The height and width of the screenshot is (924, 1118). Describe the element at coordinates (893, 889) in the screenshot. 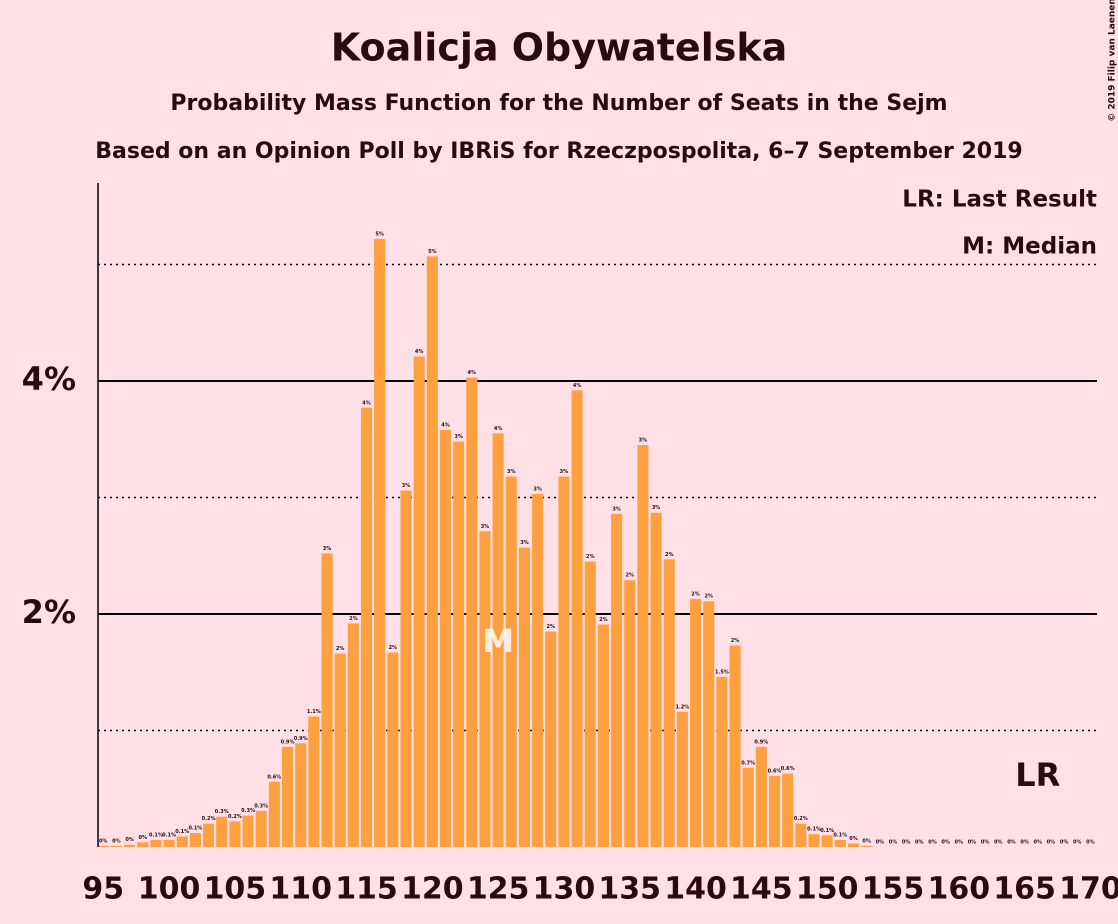

I see `x-tick-label: 155` at that location.